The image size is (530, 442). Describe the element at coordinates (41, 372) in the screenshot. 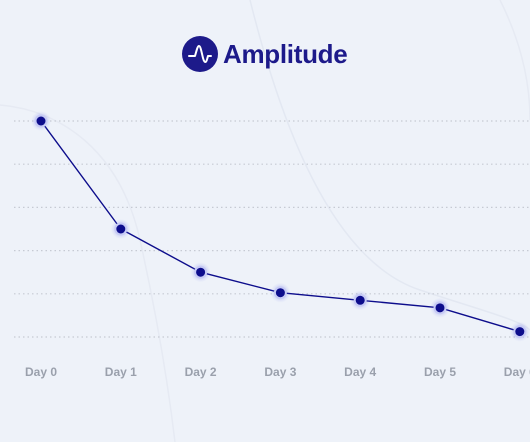

I see `x-tick-label: Day 0` at that location.